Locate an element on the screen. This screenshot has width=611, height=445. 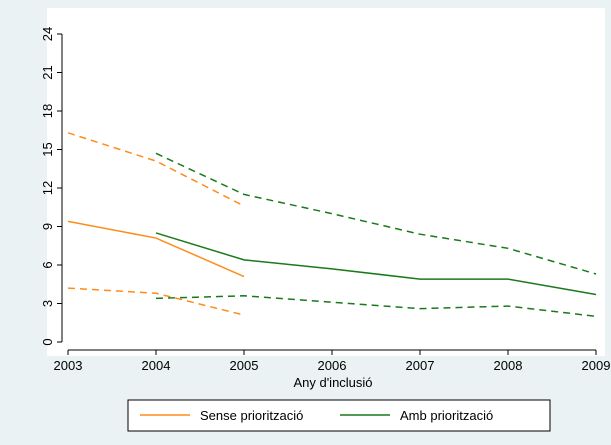
x-tick-label: 2005 is located at coordinates (244, 365).